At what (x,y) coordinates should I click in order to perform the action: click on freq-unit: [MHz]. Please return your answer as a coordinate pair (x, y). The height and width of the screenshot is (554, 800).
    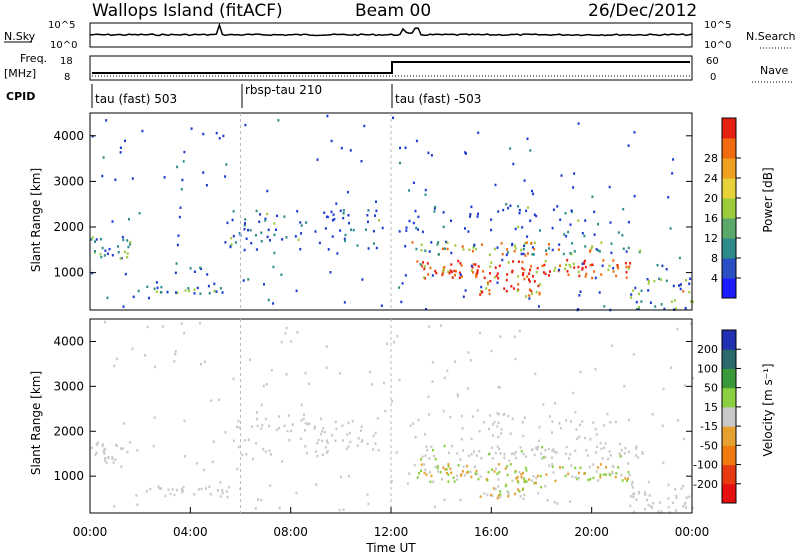
    Looking at the image, I should click on (20, 73).